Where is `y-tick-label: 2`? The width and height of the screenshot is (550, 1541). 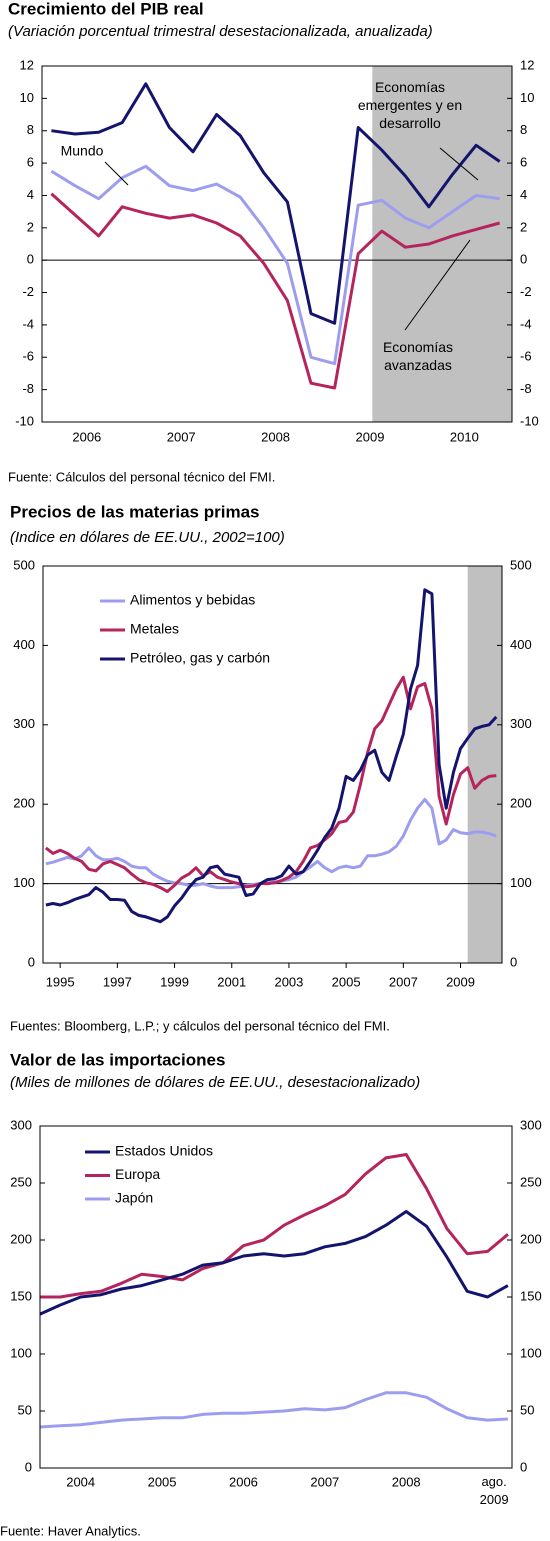 y-tick-label: 2 is located at coordinates (30, 226).